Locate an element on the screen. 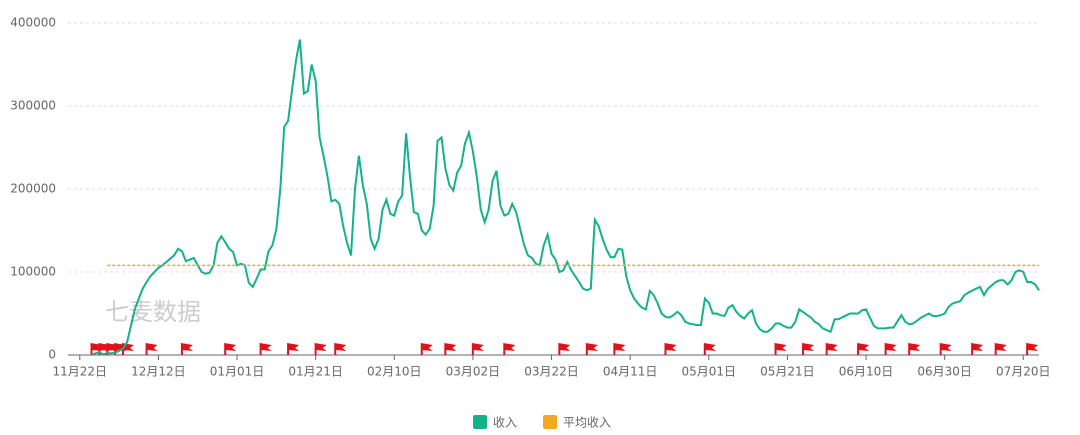 The image size is (1080, 435). x-tick-label: 11月22日 is located at coordinates (80, 372).